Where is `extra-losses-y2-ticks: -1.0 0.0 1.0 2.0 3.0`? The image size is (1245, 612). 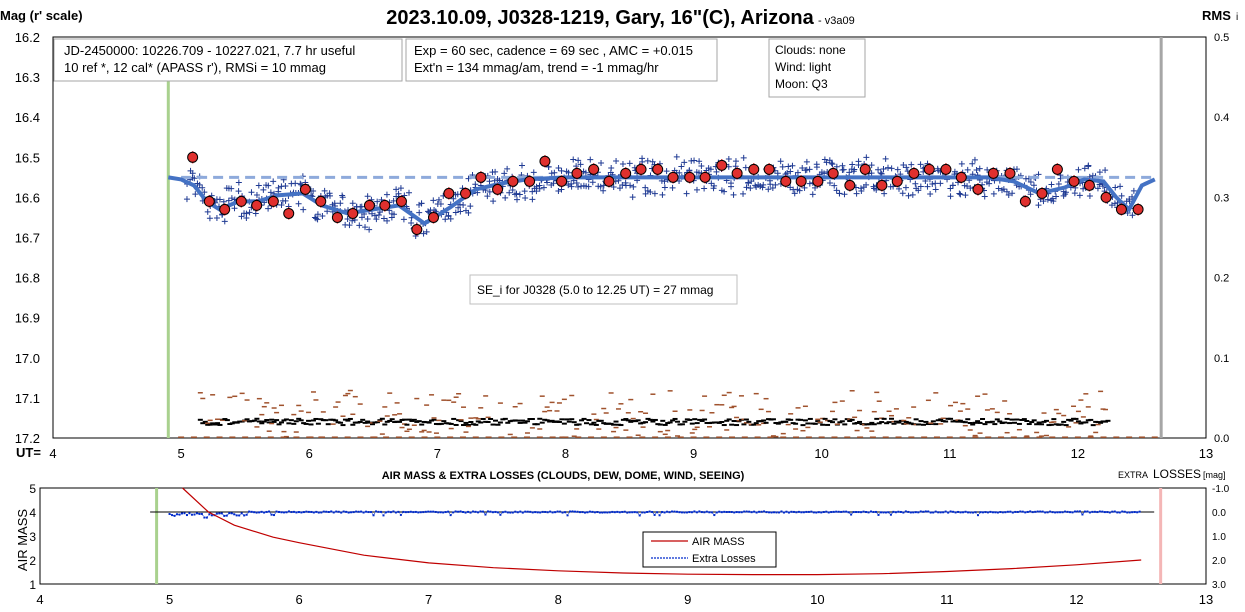
extra-losses-y2-ticks: -1.0 0.0 1.0 2.0 3.0 is located at coordinates (1221, 537).